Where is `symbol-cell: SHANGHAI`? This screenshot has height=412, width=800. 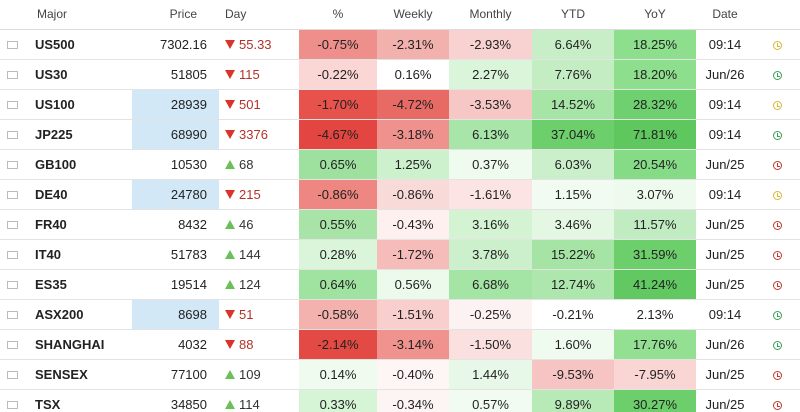
symbol-cell: SHANGHAI is located at coordinates (79, 344).